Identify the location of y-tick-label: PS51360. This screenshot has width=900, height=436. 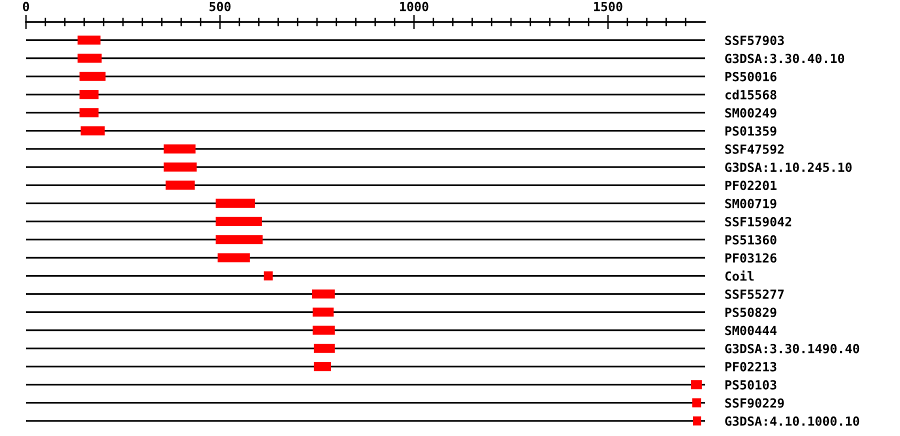
(750, 240).